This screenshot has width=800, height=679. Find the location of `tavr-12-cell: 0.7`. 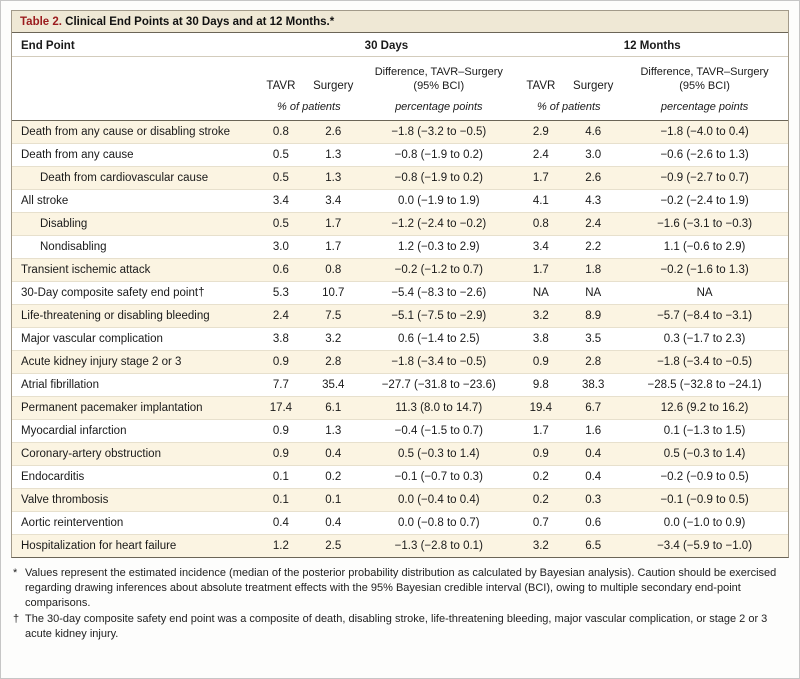

tavr-12-cell: 0.7 is located at coordinates (540, 522).